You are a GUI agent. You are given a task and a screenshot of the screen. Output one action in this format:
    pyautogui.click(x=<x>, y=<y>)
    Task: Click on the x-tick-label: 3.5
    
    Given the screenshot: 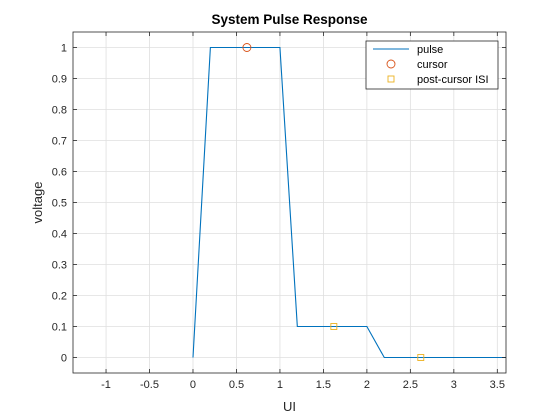 What is the action you would take?
    pyautogui.click(x=497, y=385)
    